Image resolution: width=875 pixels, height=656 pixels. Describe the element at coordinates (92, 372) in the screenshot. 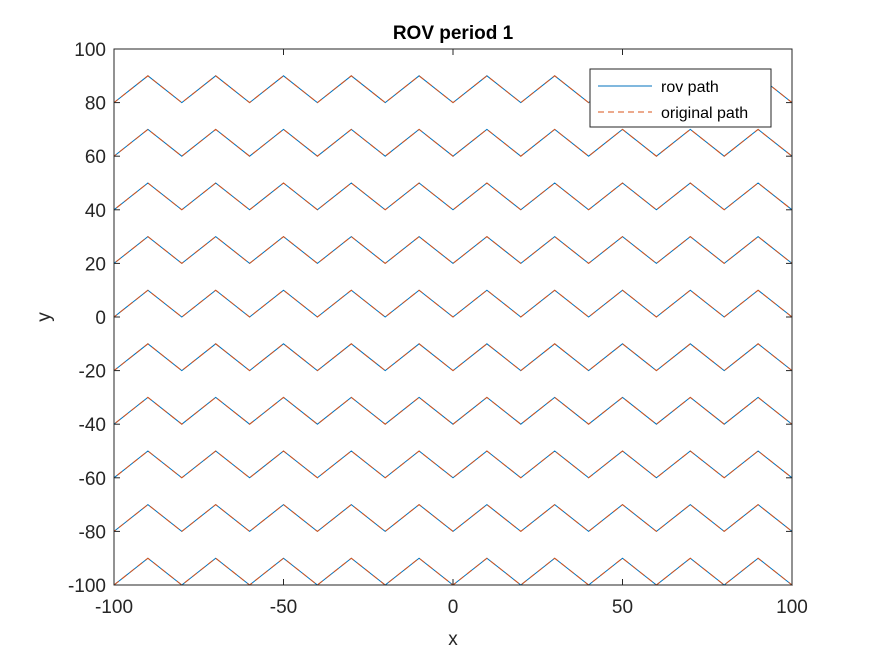

I see `y-tick-label: -20` at that location.